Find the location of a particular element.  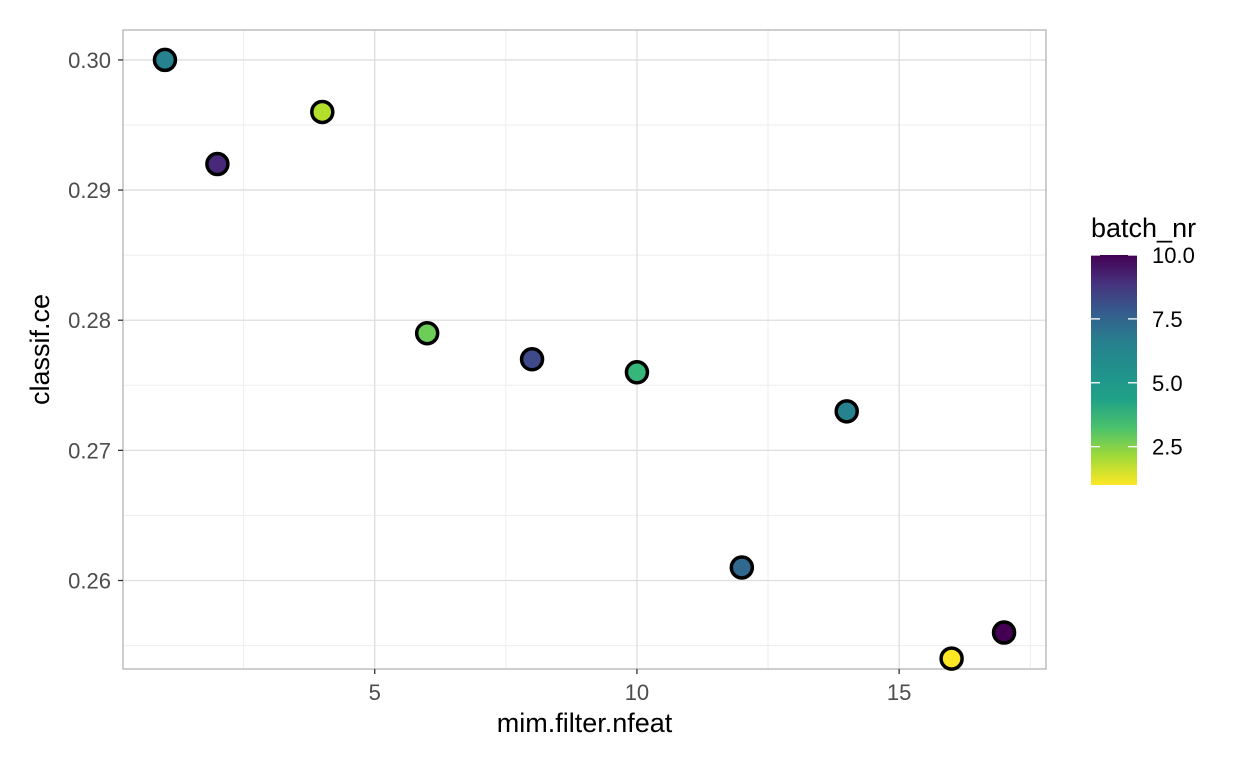

legend-ticks: 2.5 5.0 7.5 10.0 is located at coordinates (1143, 351).